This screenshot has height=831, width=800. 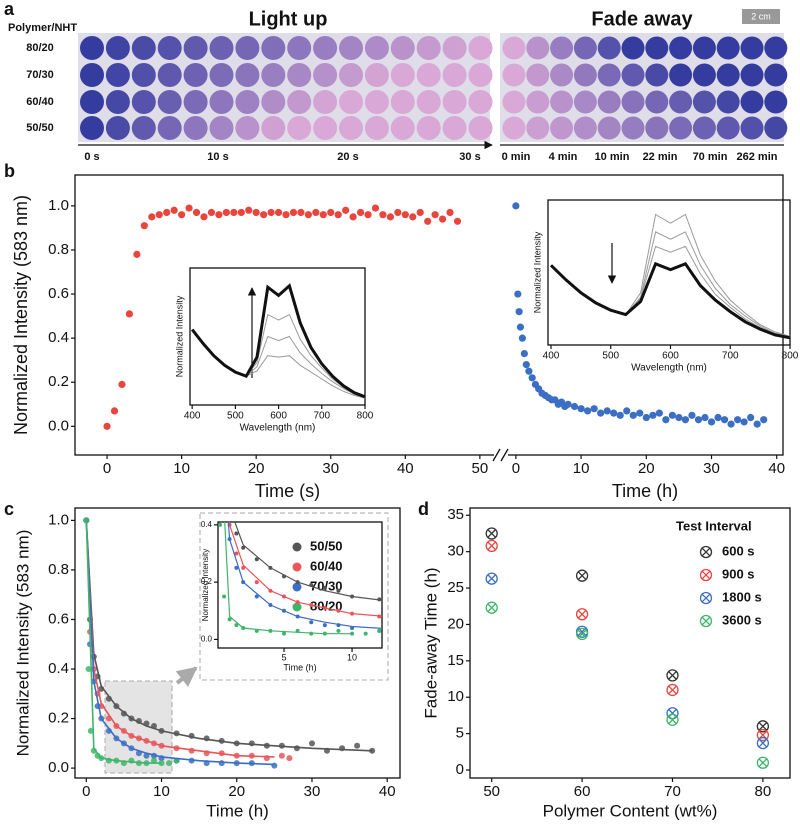 I want to click on scale-bar, so click(x=761, y=16).